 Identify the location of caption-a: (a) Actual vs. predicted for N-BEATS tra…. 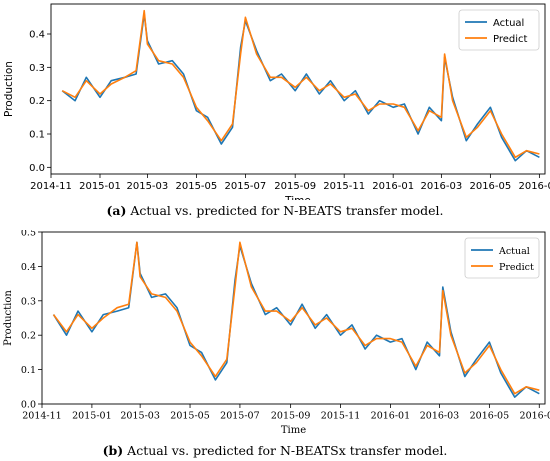
(275, 210).